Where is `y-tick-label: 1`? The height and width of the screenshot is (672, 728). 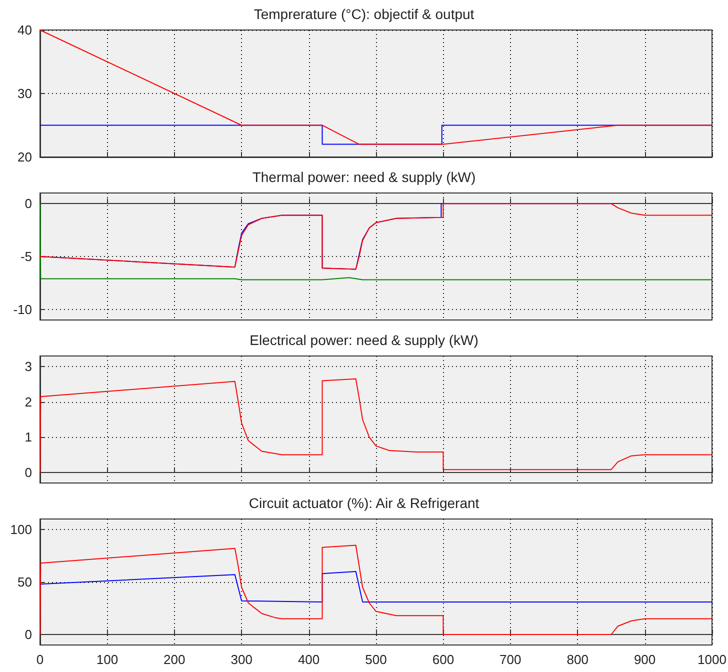
y-tick-label: 1 is located at coordinates (28, 437).